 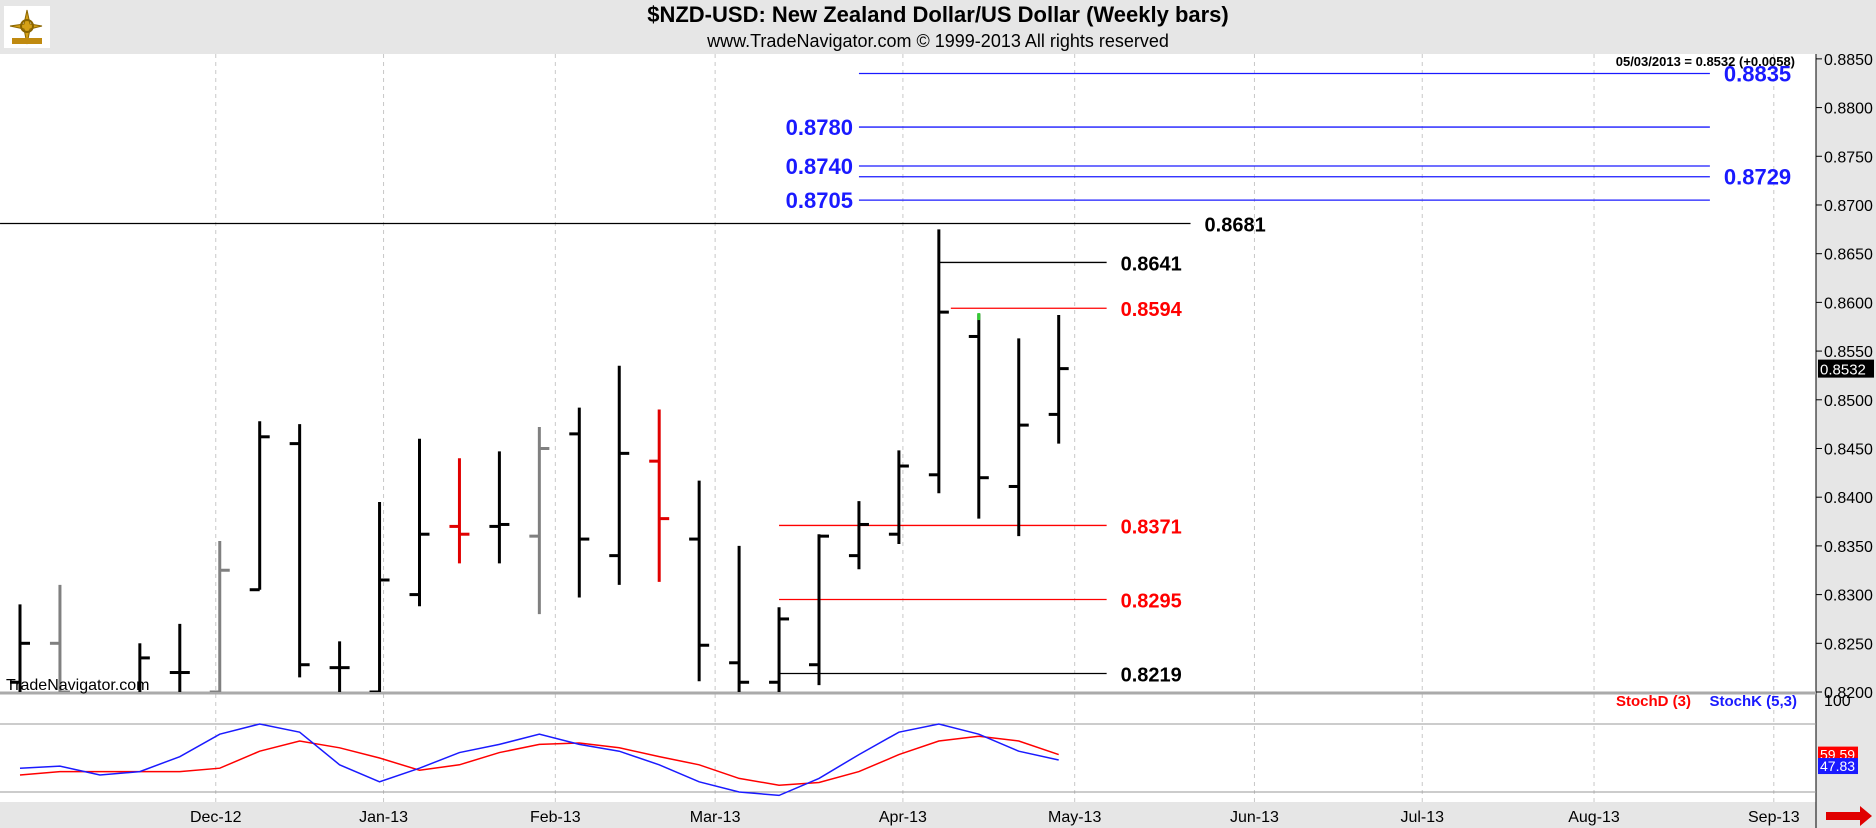 What do you see at coordinates (1848, 401) in the screenshot?
I see `y-tick-label: 0.8500` at bounding box center [1848, 401].